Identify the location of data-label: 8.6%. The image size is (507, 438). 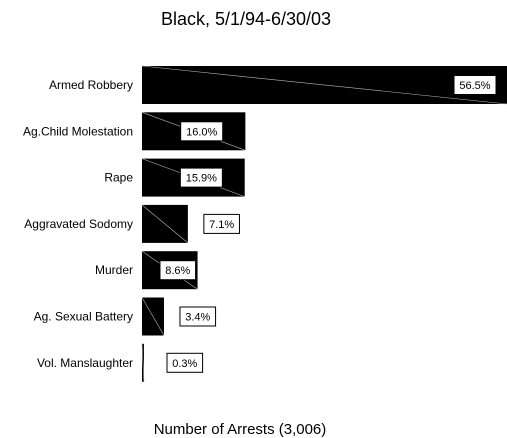
(177, 271).